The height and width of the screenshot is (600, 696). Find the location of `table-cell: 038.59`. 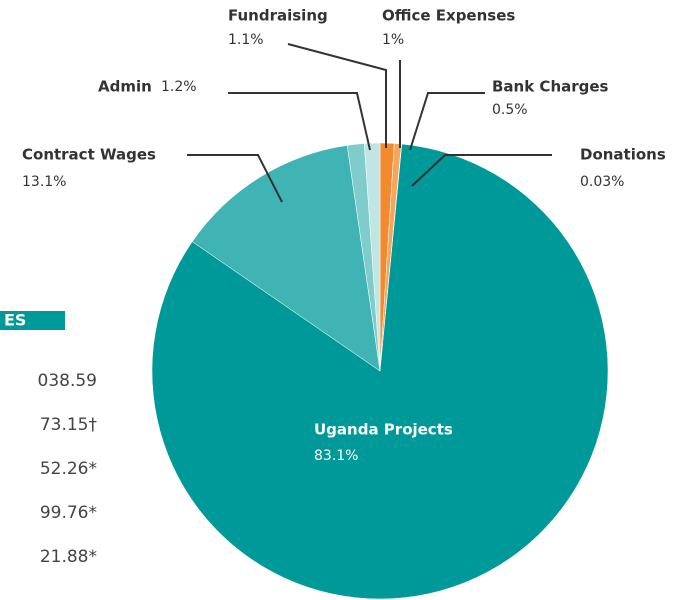

table-cell: 038.59 is located at coordinates (67, 381).